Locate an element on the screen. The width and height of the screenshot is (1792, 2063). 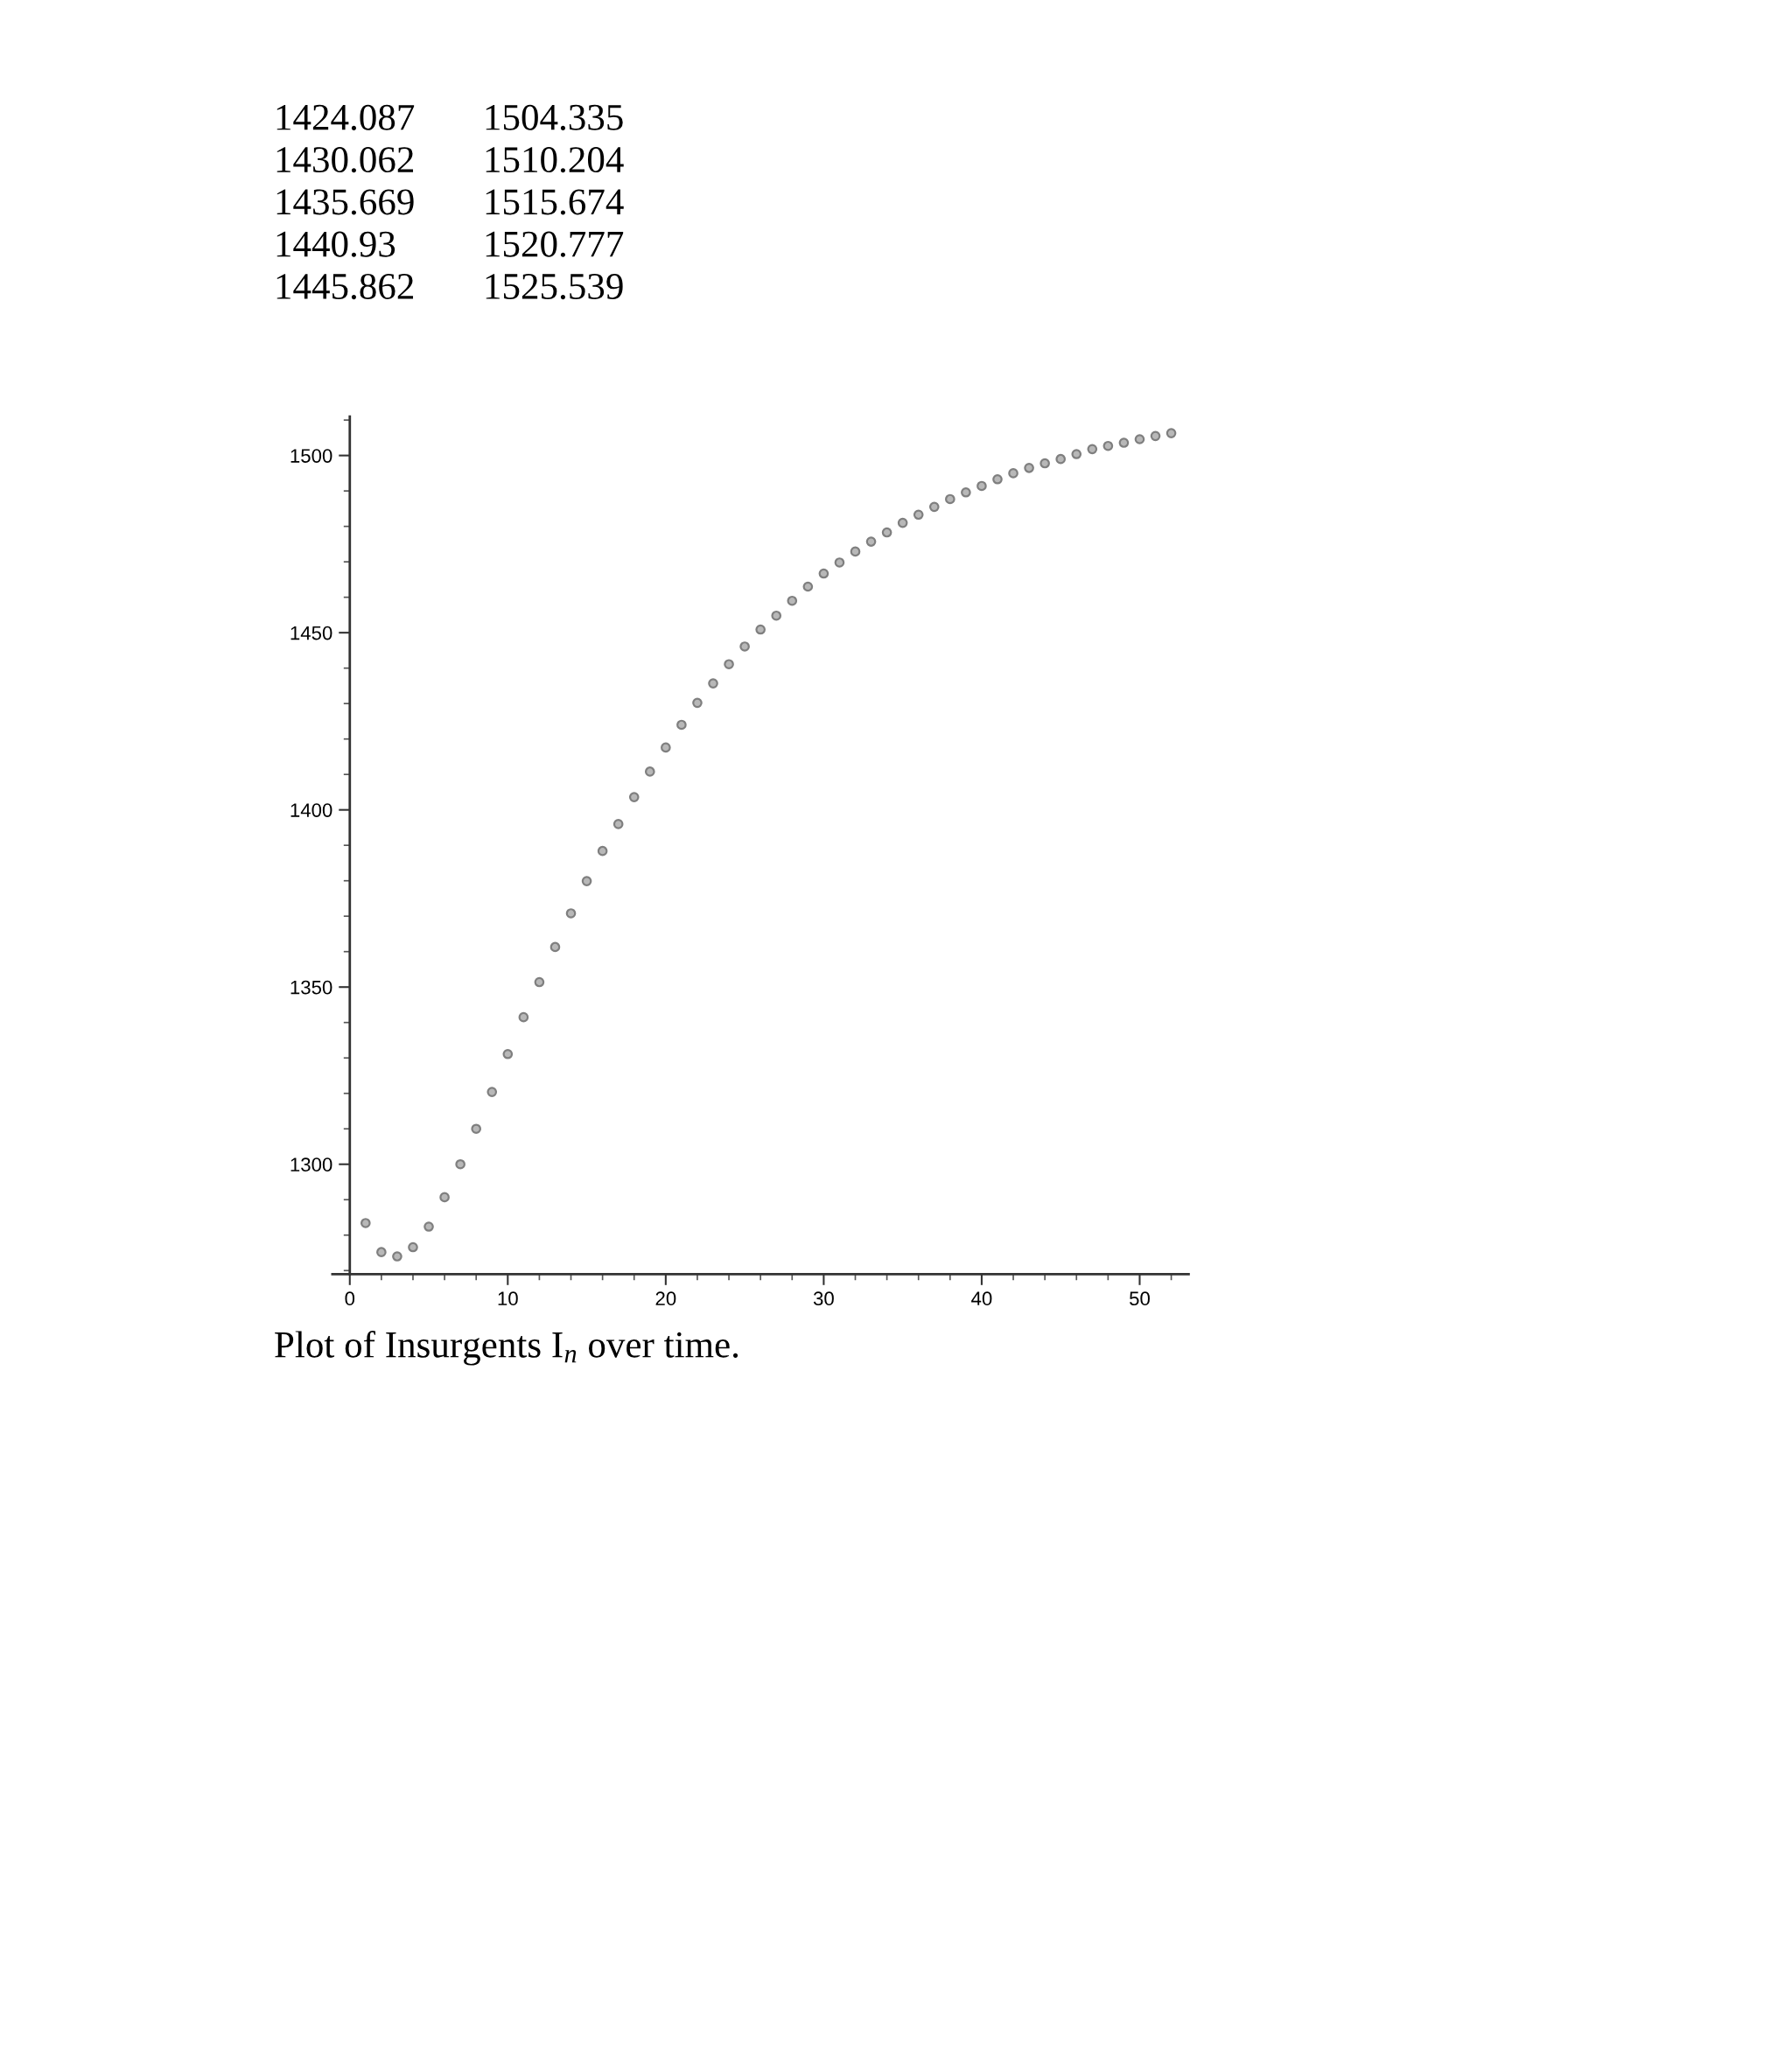
x-tick-label: 10 is located at coordinates (508, 1298).